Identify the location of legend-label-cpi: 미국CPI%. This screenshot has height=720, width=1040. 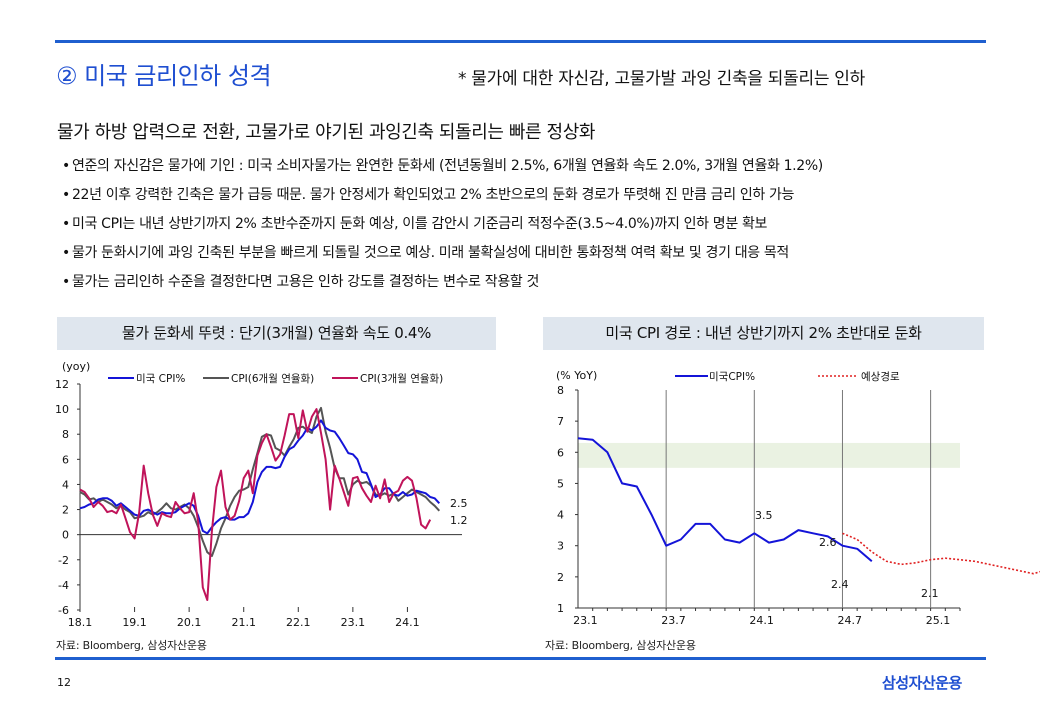
(732, 377).